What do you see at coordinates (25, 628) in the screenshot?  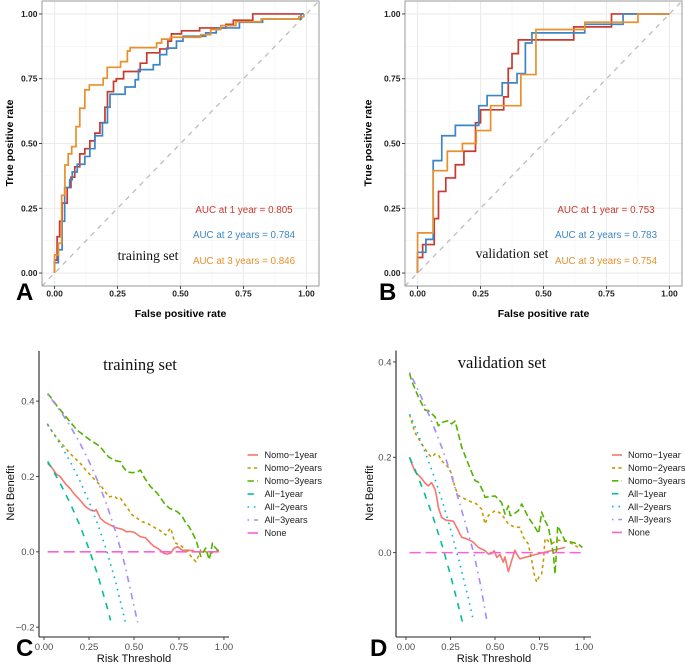 I see `y-tick-label: −0.2` at bounding box center [25, 628].